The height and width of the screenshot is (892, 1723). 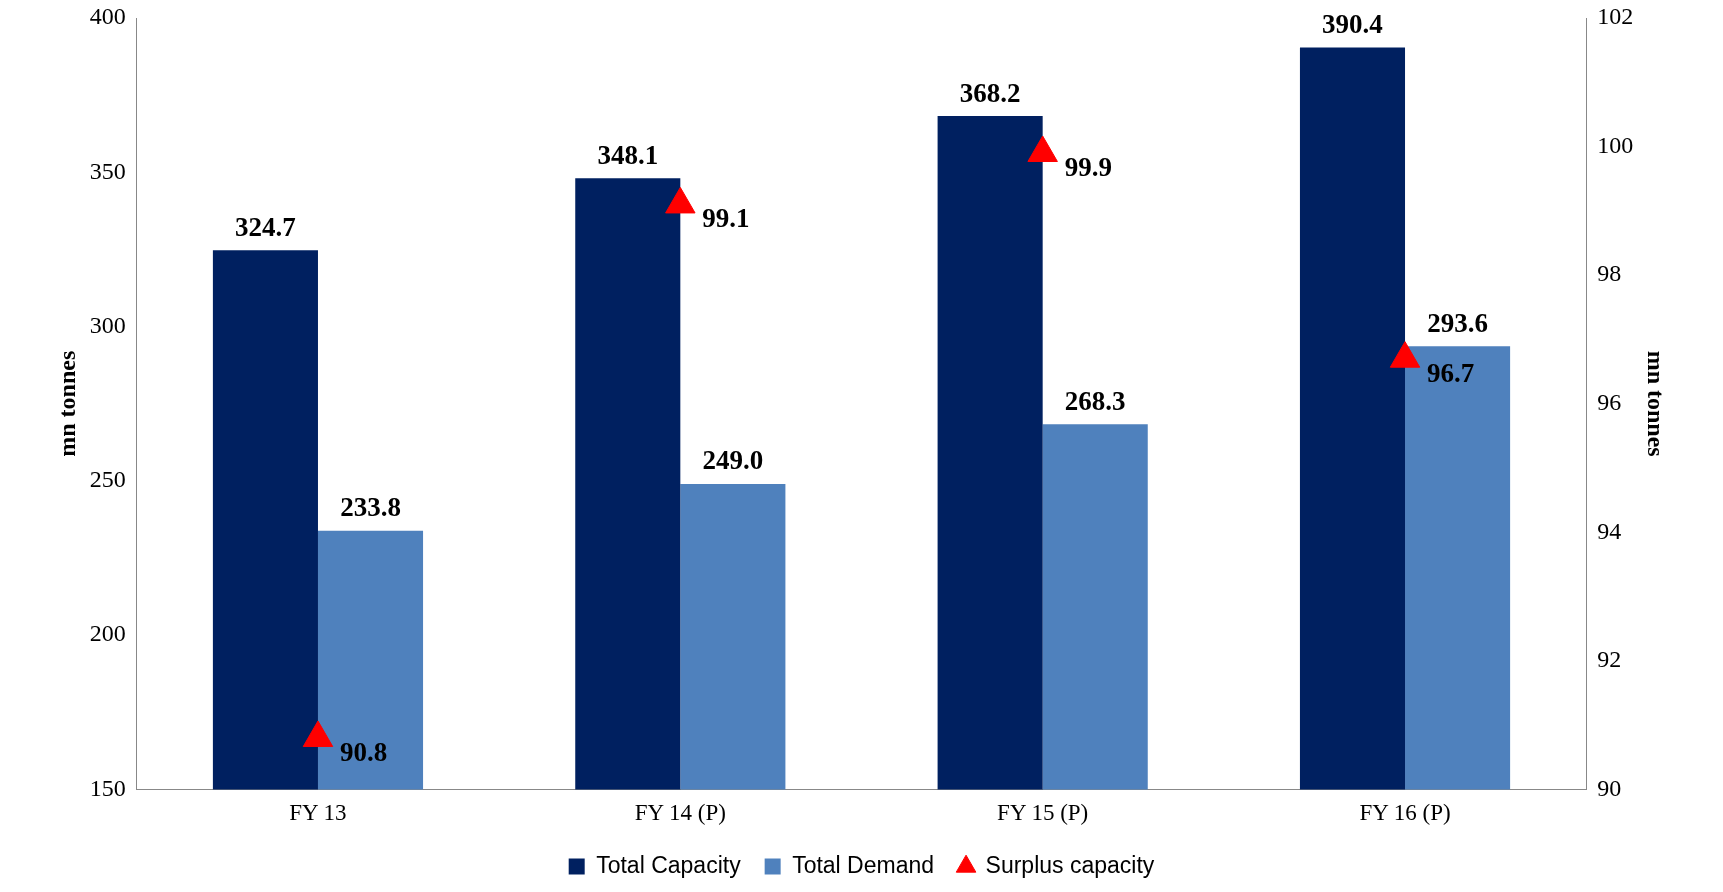 I want to click on data-label: 90.8, so click(x=363, y=751).